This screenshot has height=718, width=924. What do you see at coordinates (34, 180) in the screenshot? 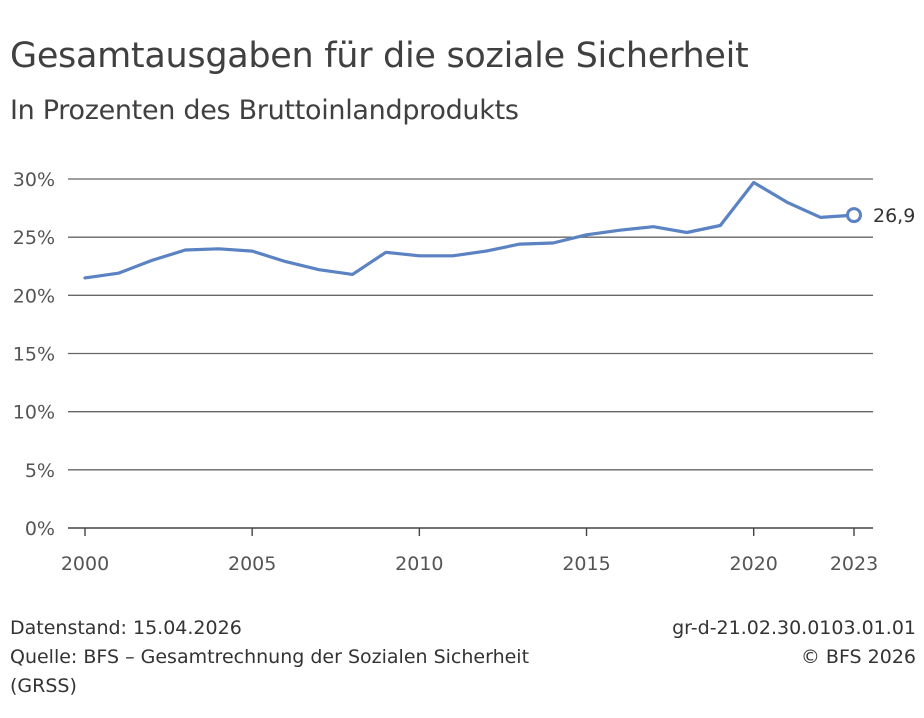
I see `y-tick-label: 30%` at bounding box center [34, 180].